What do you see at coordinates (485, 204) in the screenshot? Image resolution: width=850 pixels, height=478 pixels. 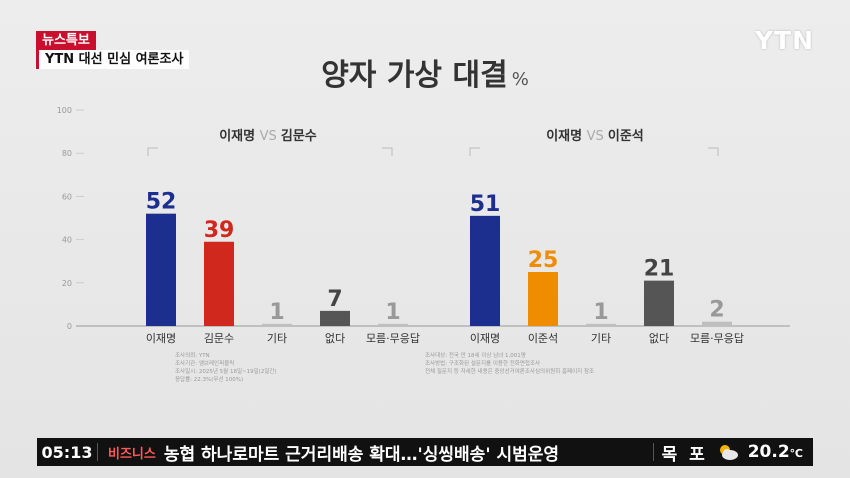 I see `bar-value-label: 51` at bounding box center [485, 204].